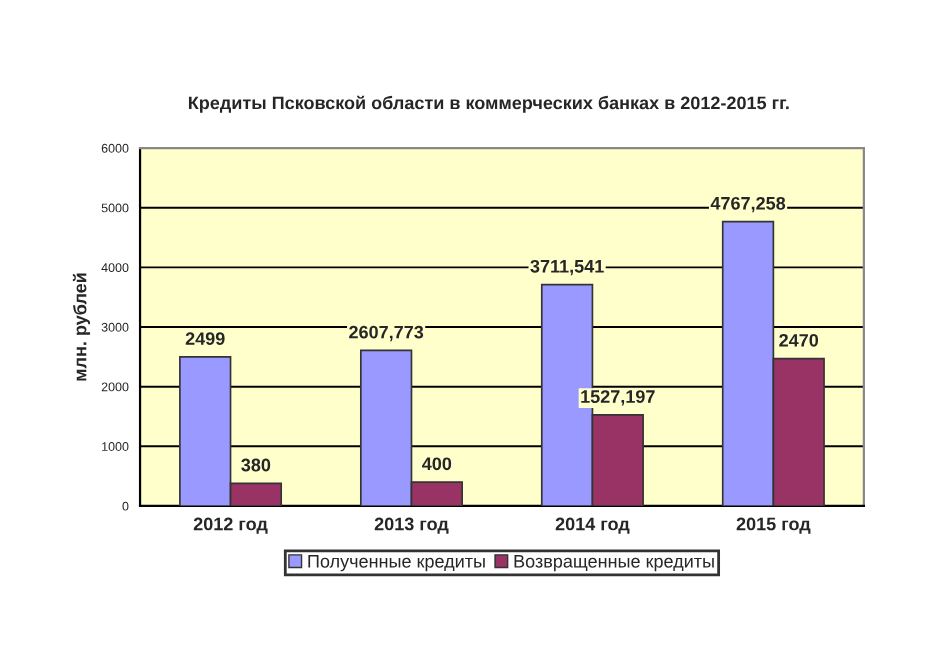 The height and width of the screenshot is (664, 940). Describe the element at coordinates (799, 340) in the screenshot. I see `data-label: 2470` at that location.